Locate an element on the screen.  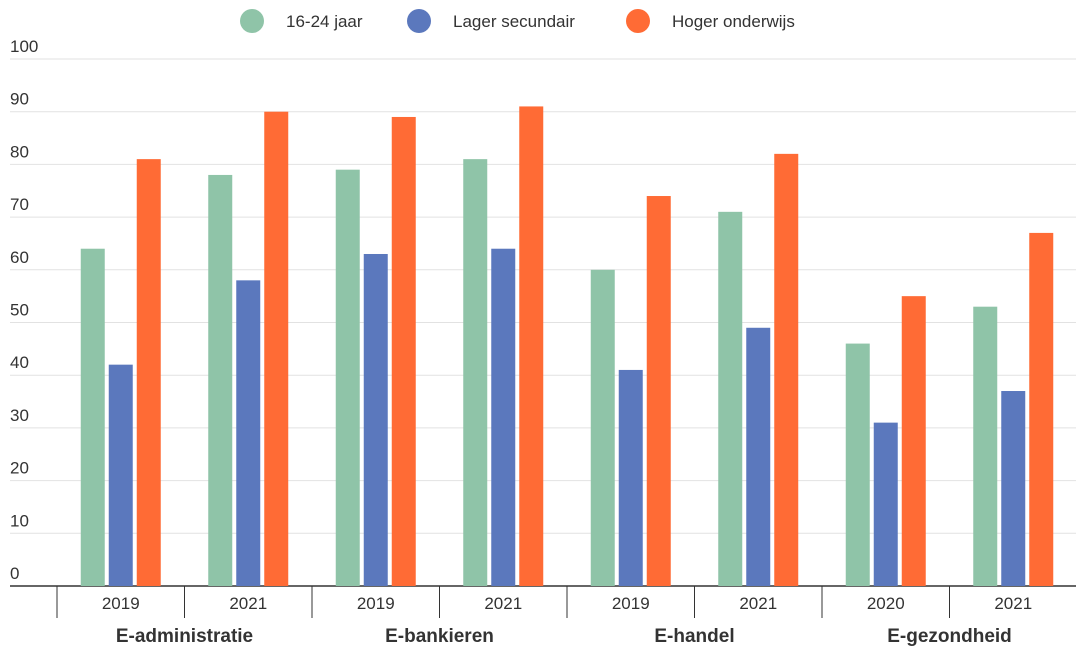
y-tick-label: 30 is located at coordinates (19, 415).